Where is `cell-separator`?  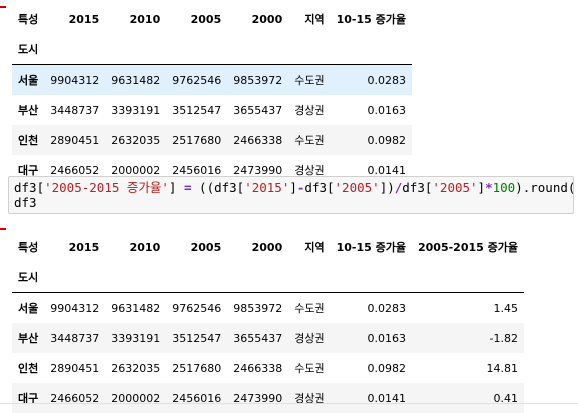
cell-separator is located at coordinates (289, 403).